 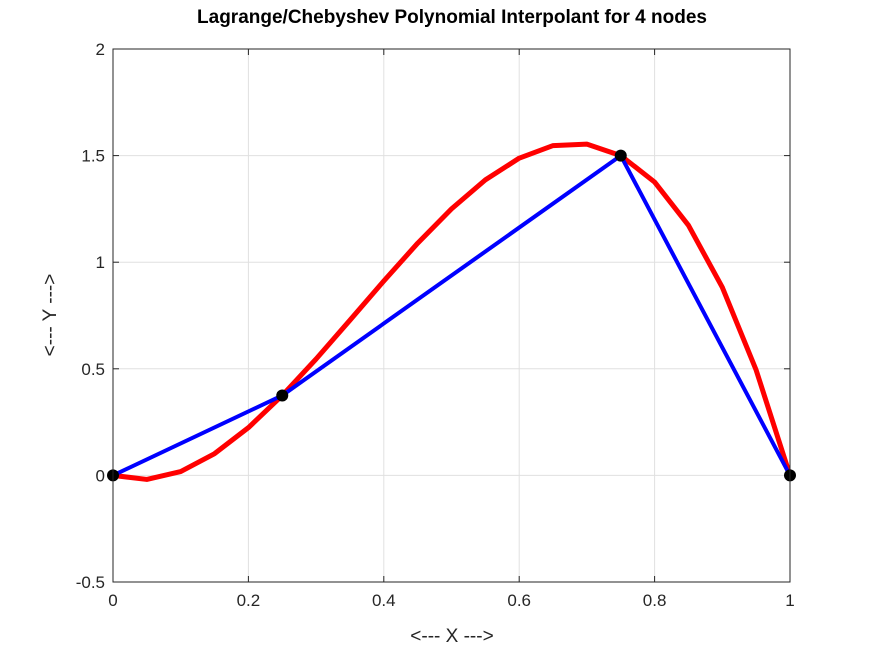 What do you see at coordinates (90, 582) in the screenshot?
I see `y-tick-label: -0.5` at bounding box center [90, 582].